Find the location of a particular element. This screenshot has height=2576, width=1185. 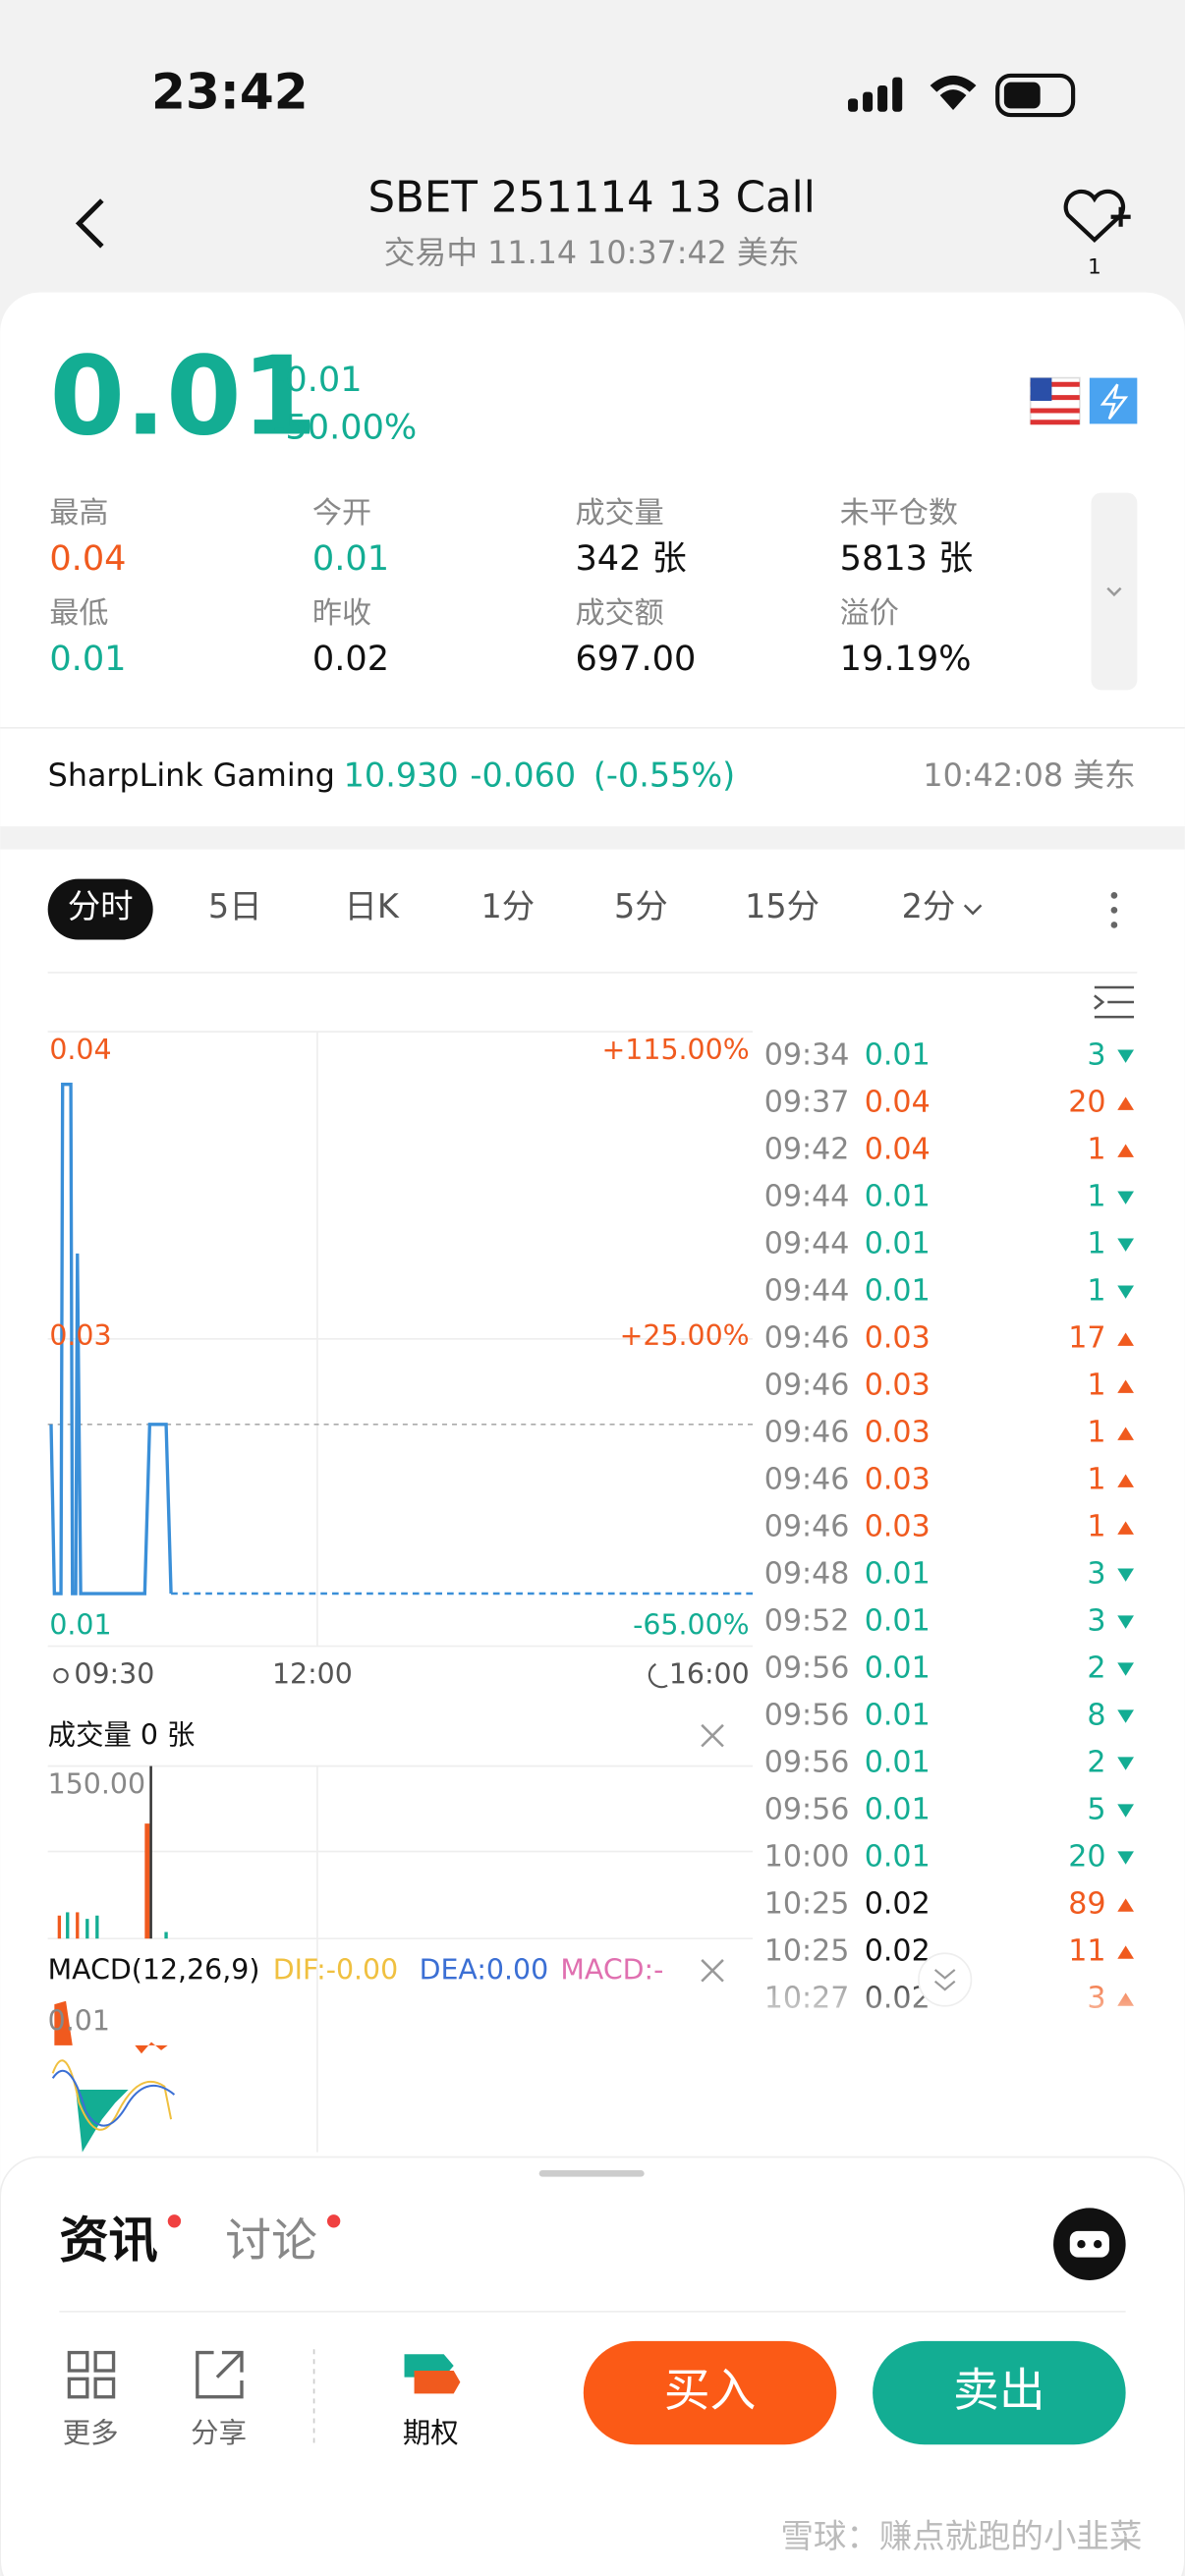

tab: 分时 is located at coordinates (101, 906).